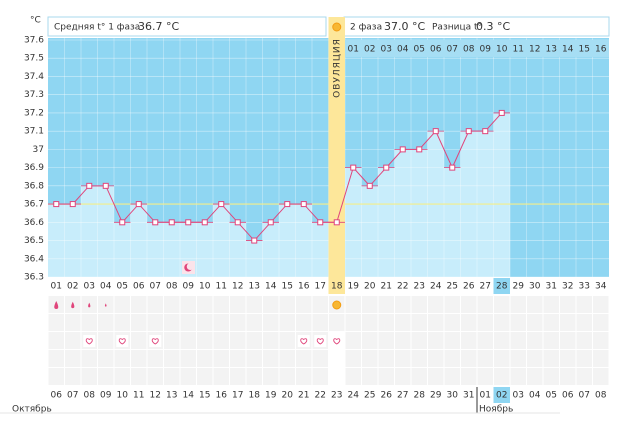 This screenshot has height=429, width=640. What do you see at coordinates (419, 287) in the screenshot?
I see `day-label: 23` at bounding box center [419, 287].